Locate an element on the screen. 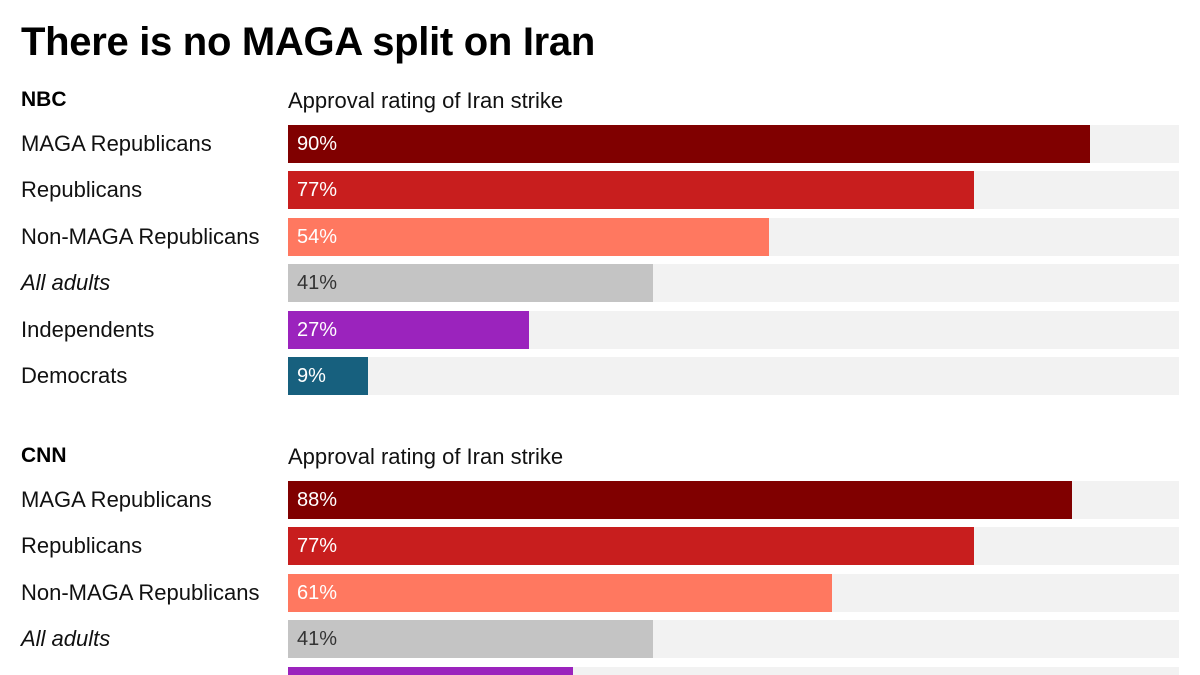  bar-track: 88% is located at coordinates (733, 500).